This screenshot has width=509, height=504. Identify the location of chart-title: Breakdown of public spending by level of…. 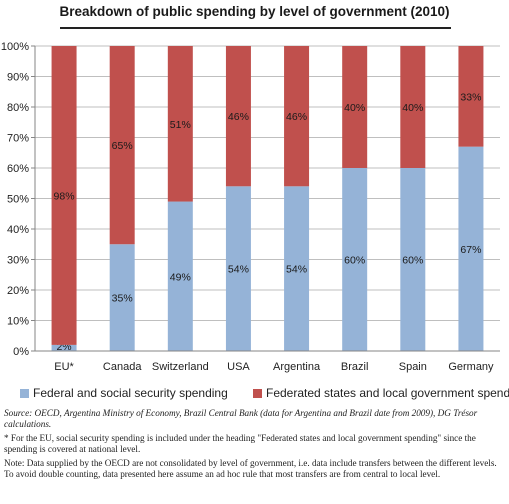
(254, 11).